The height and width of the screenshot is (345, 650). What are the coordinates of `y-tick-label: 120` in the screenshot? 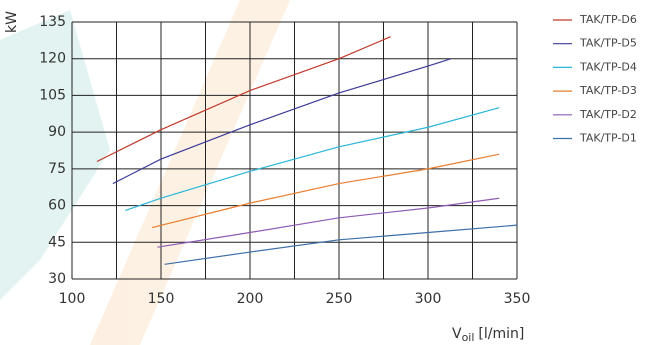 It's located at (52, 59).